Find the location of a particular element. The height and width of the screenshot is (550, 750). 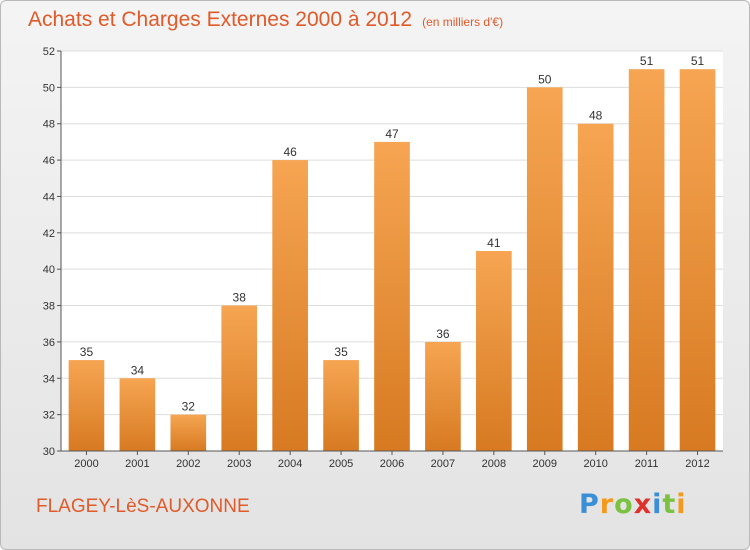

y-tick-label: 44 is located at coordinates (49, 197).